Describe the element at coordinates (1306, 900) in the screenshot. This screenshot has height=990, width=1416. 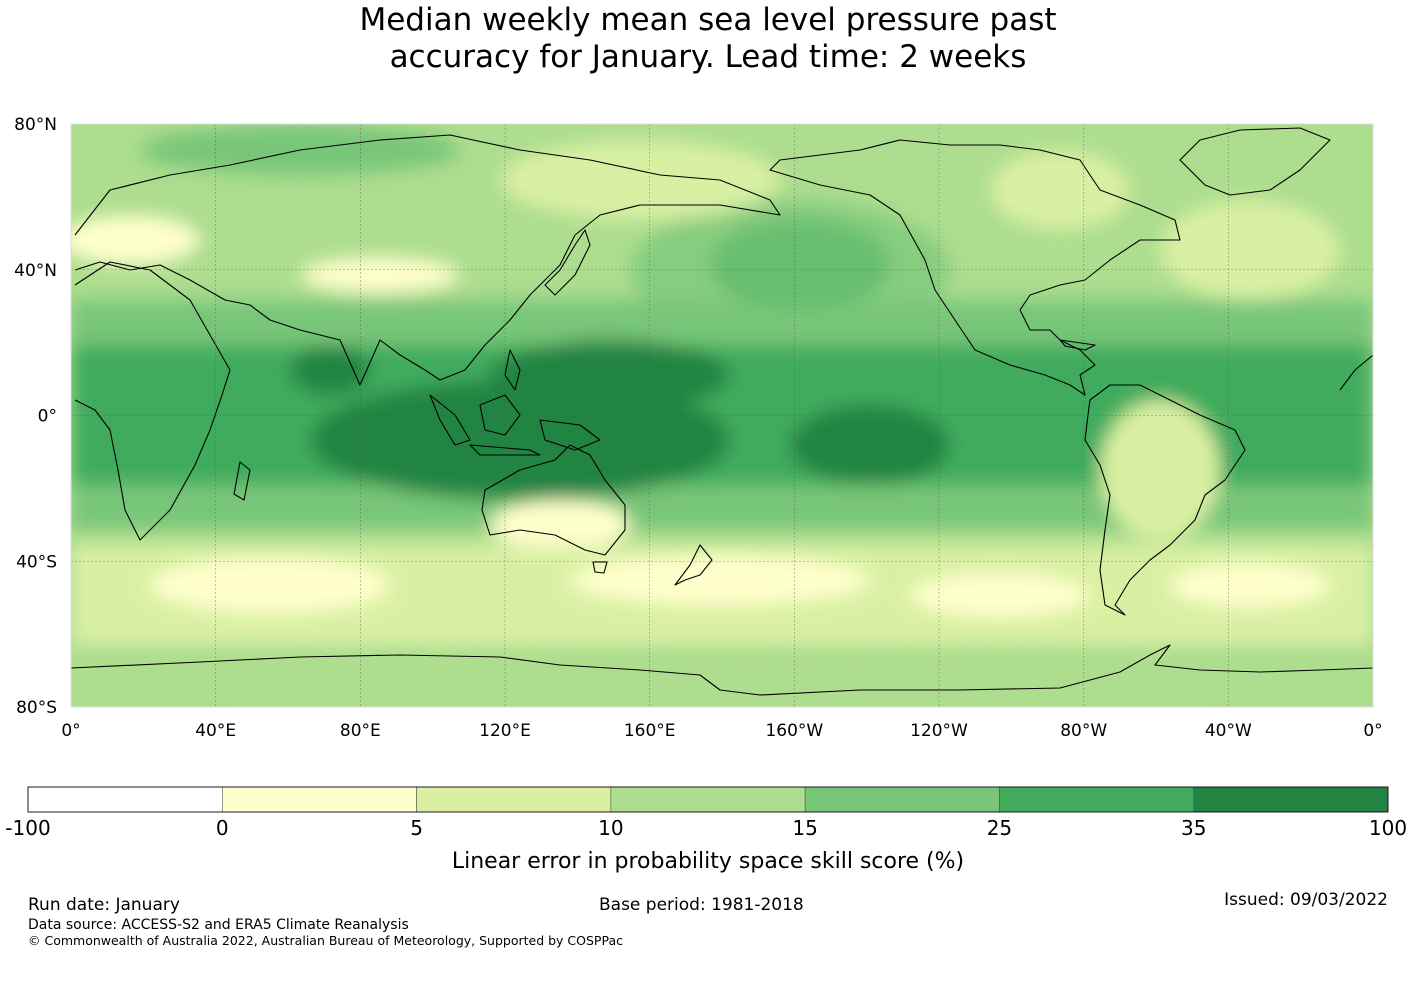
I see `issued-date: Issued: 09/03/2022` at that location.